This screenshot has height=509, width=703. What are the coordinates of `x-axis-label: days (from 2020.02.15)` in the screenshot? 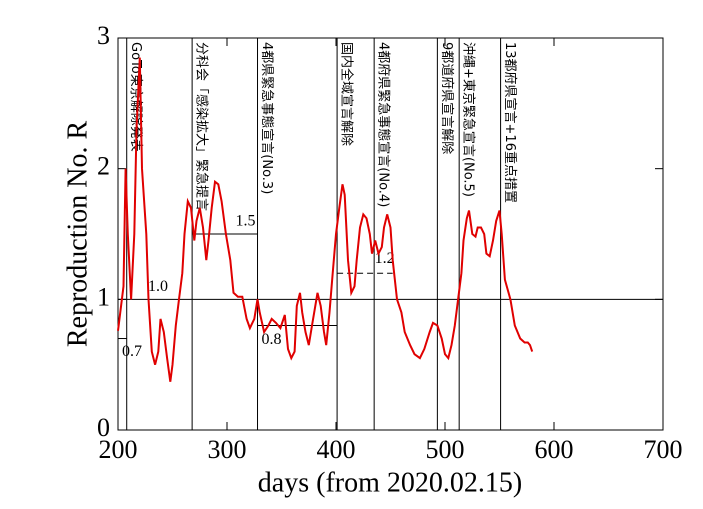 It's located at (390, 482).